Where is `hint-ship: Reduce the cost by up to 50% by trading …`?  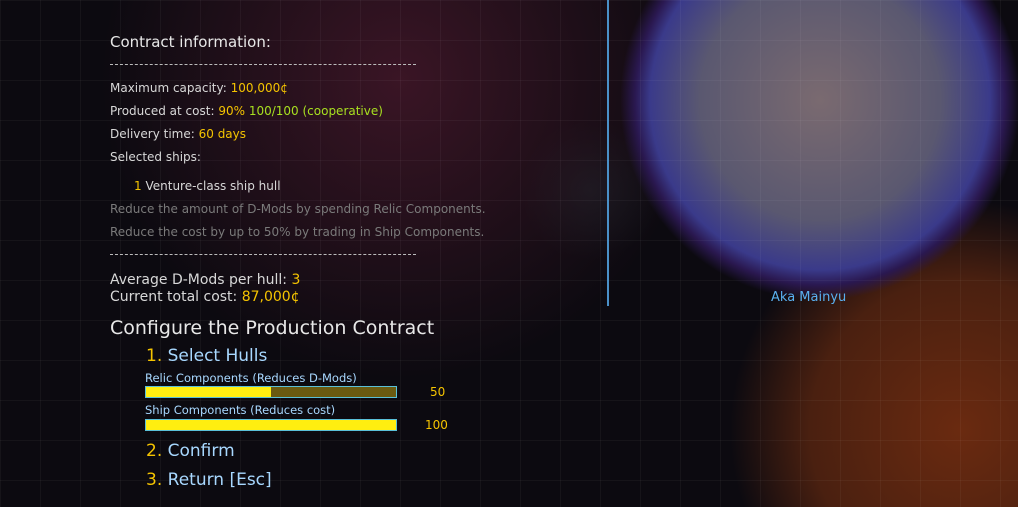 hint-ship: Reduce the cost by up to 50% by trading … is located at coordinates (297, 232).